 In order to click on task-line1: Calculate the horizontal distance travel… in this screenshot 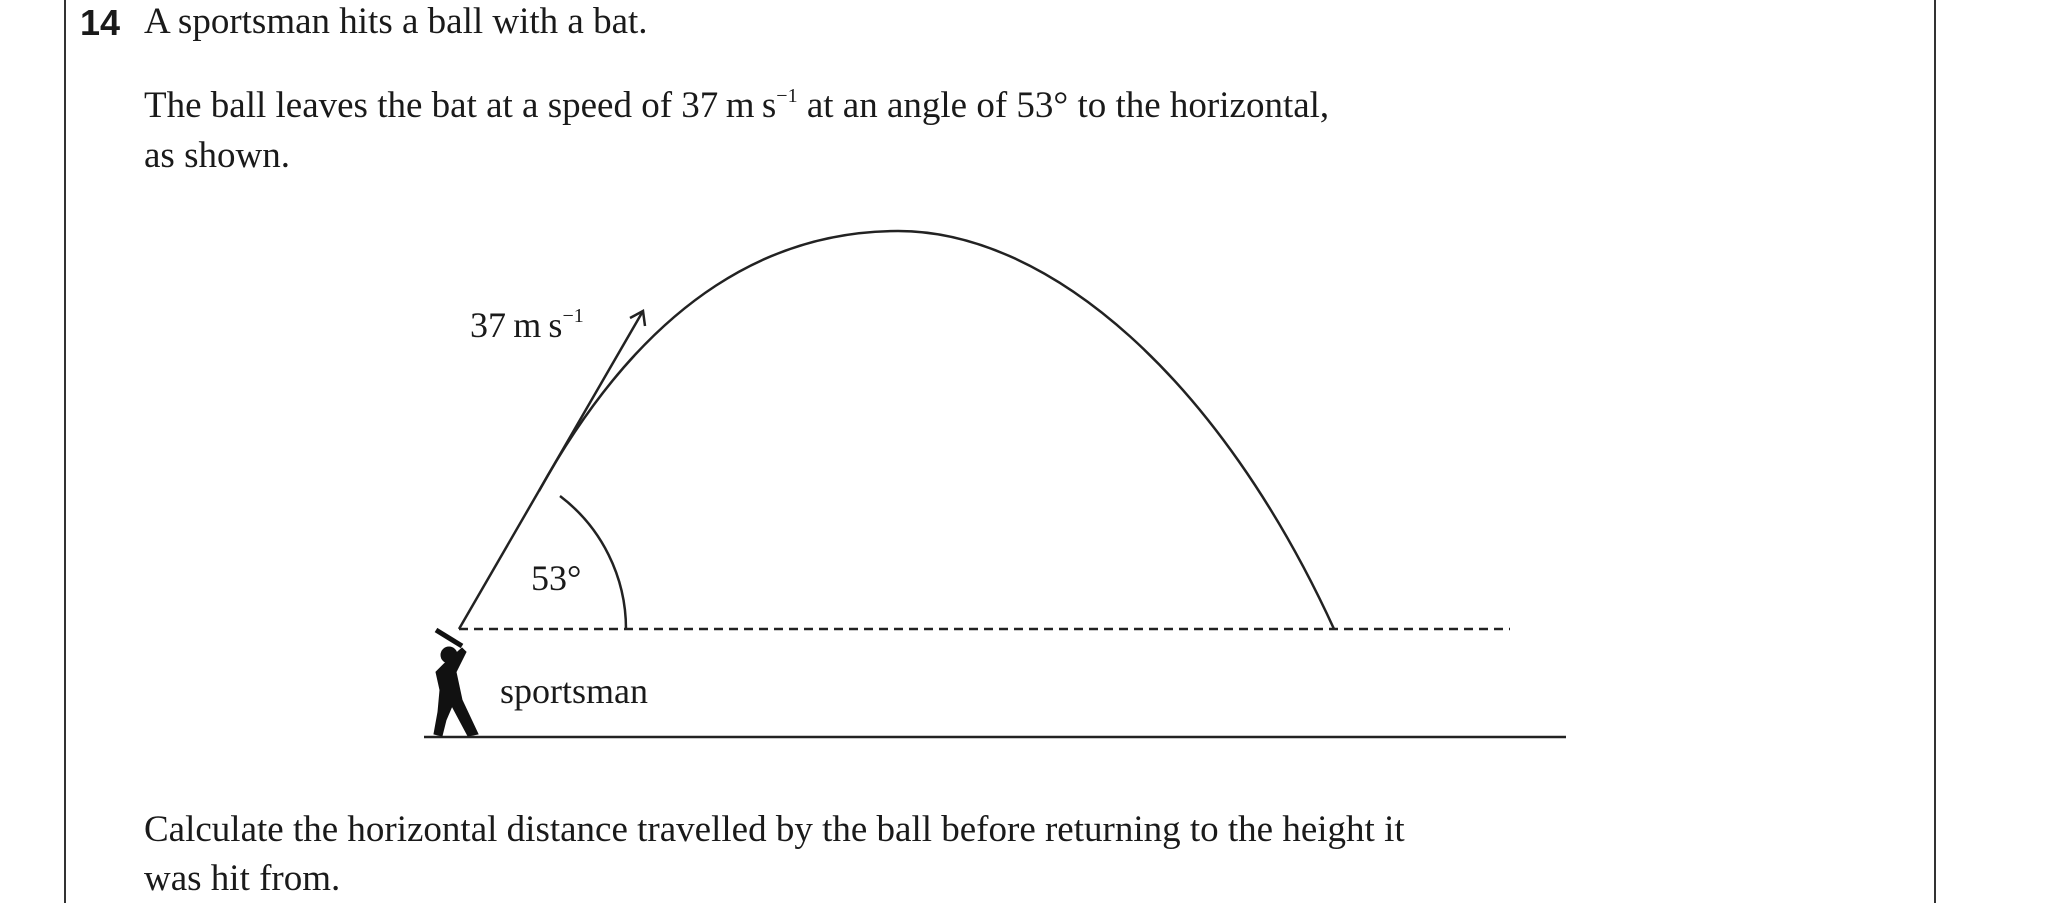, I will do `click(774, 829)`.